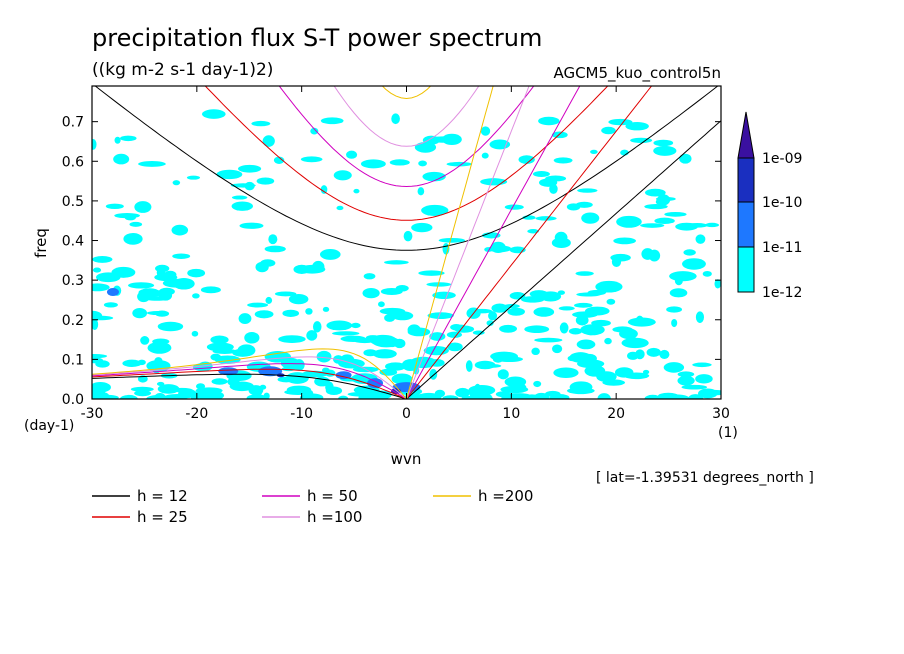 The height and width of the screenshot is (654, 904). I want to click on colorbar: 1e-12 1e-11 1e-10 1e-09, so click(769, 206).